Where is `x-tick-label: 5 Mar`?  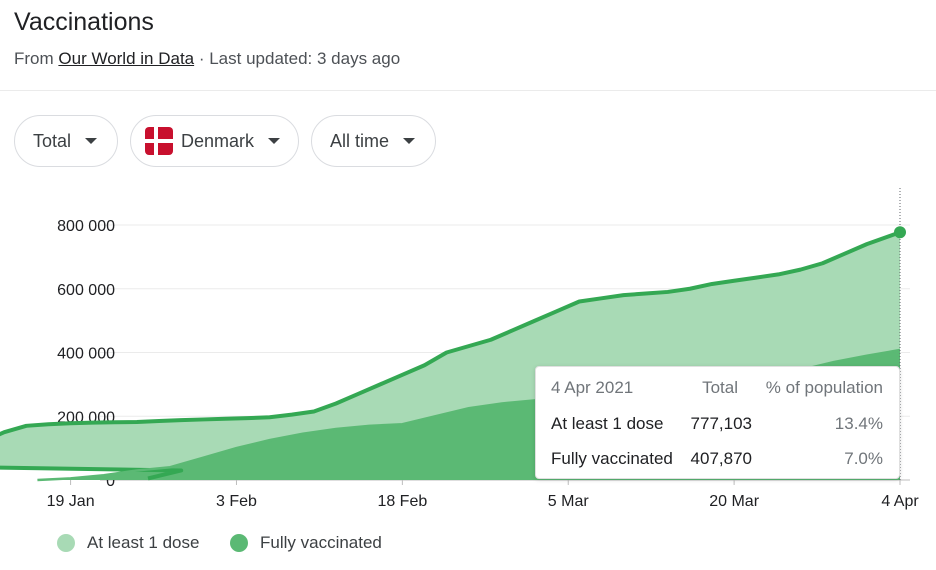
x-tick-label: 5 Mar is located at coordinates (569, 501).